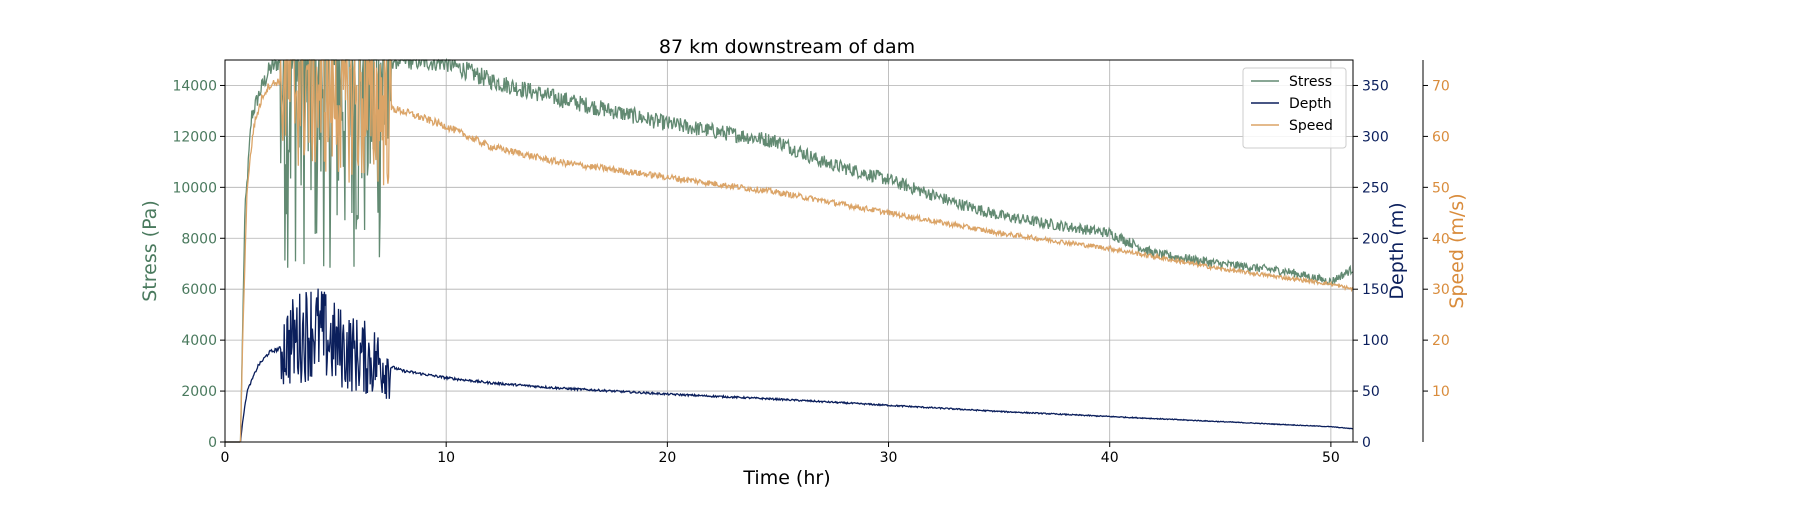  What do you see at coordinates (199, 392) in the screenshot?
I see `stress-tick-label: 2000` at bounding box center [199, 392].